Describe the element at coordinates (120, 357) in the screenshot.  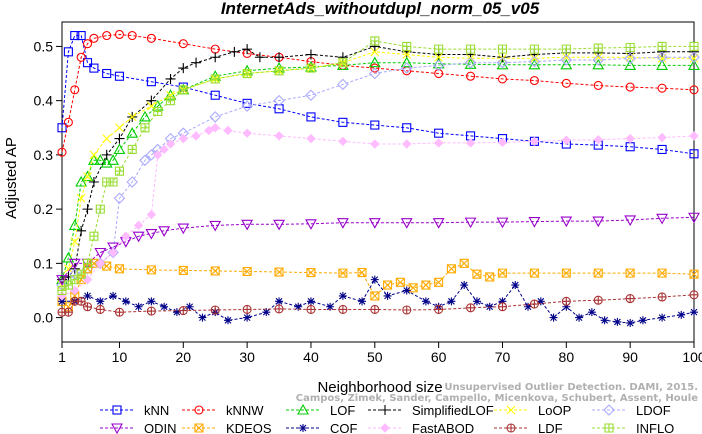
I see `x-tick-label: 10` at that location.